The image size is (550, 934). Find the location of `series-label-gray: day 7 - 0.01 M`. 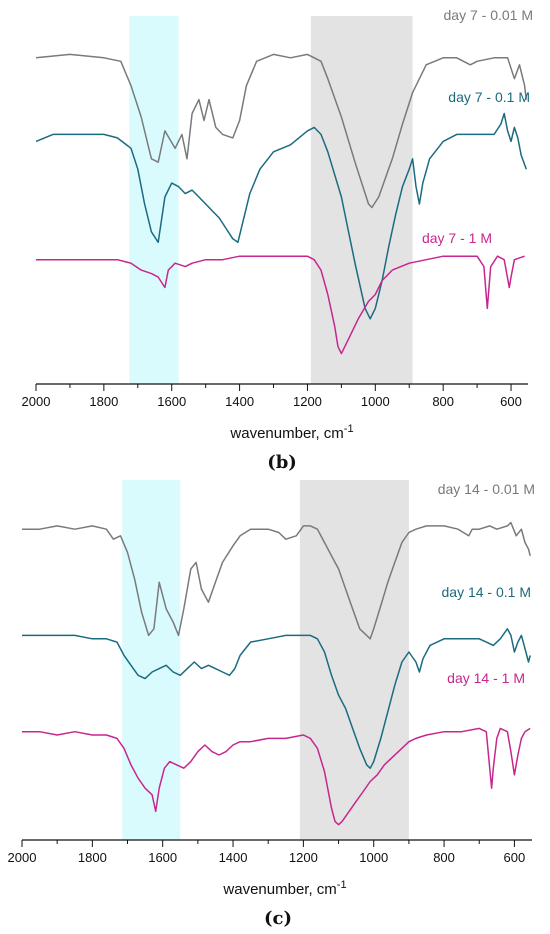

series-label-gray: day 7 - 0.01 M is located at coordinates (489, 15).